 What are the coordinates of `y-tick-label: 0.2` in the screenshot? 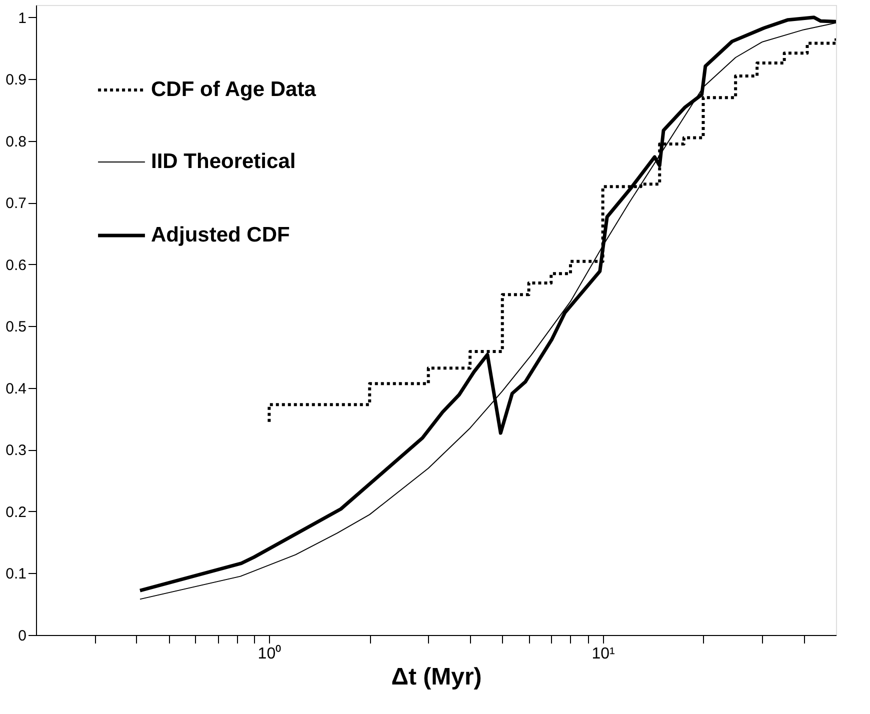 It's located at (16, 512).